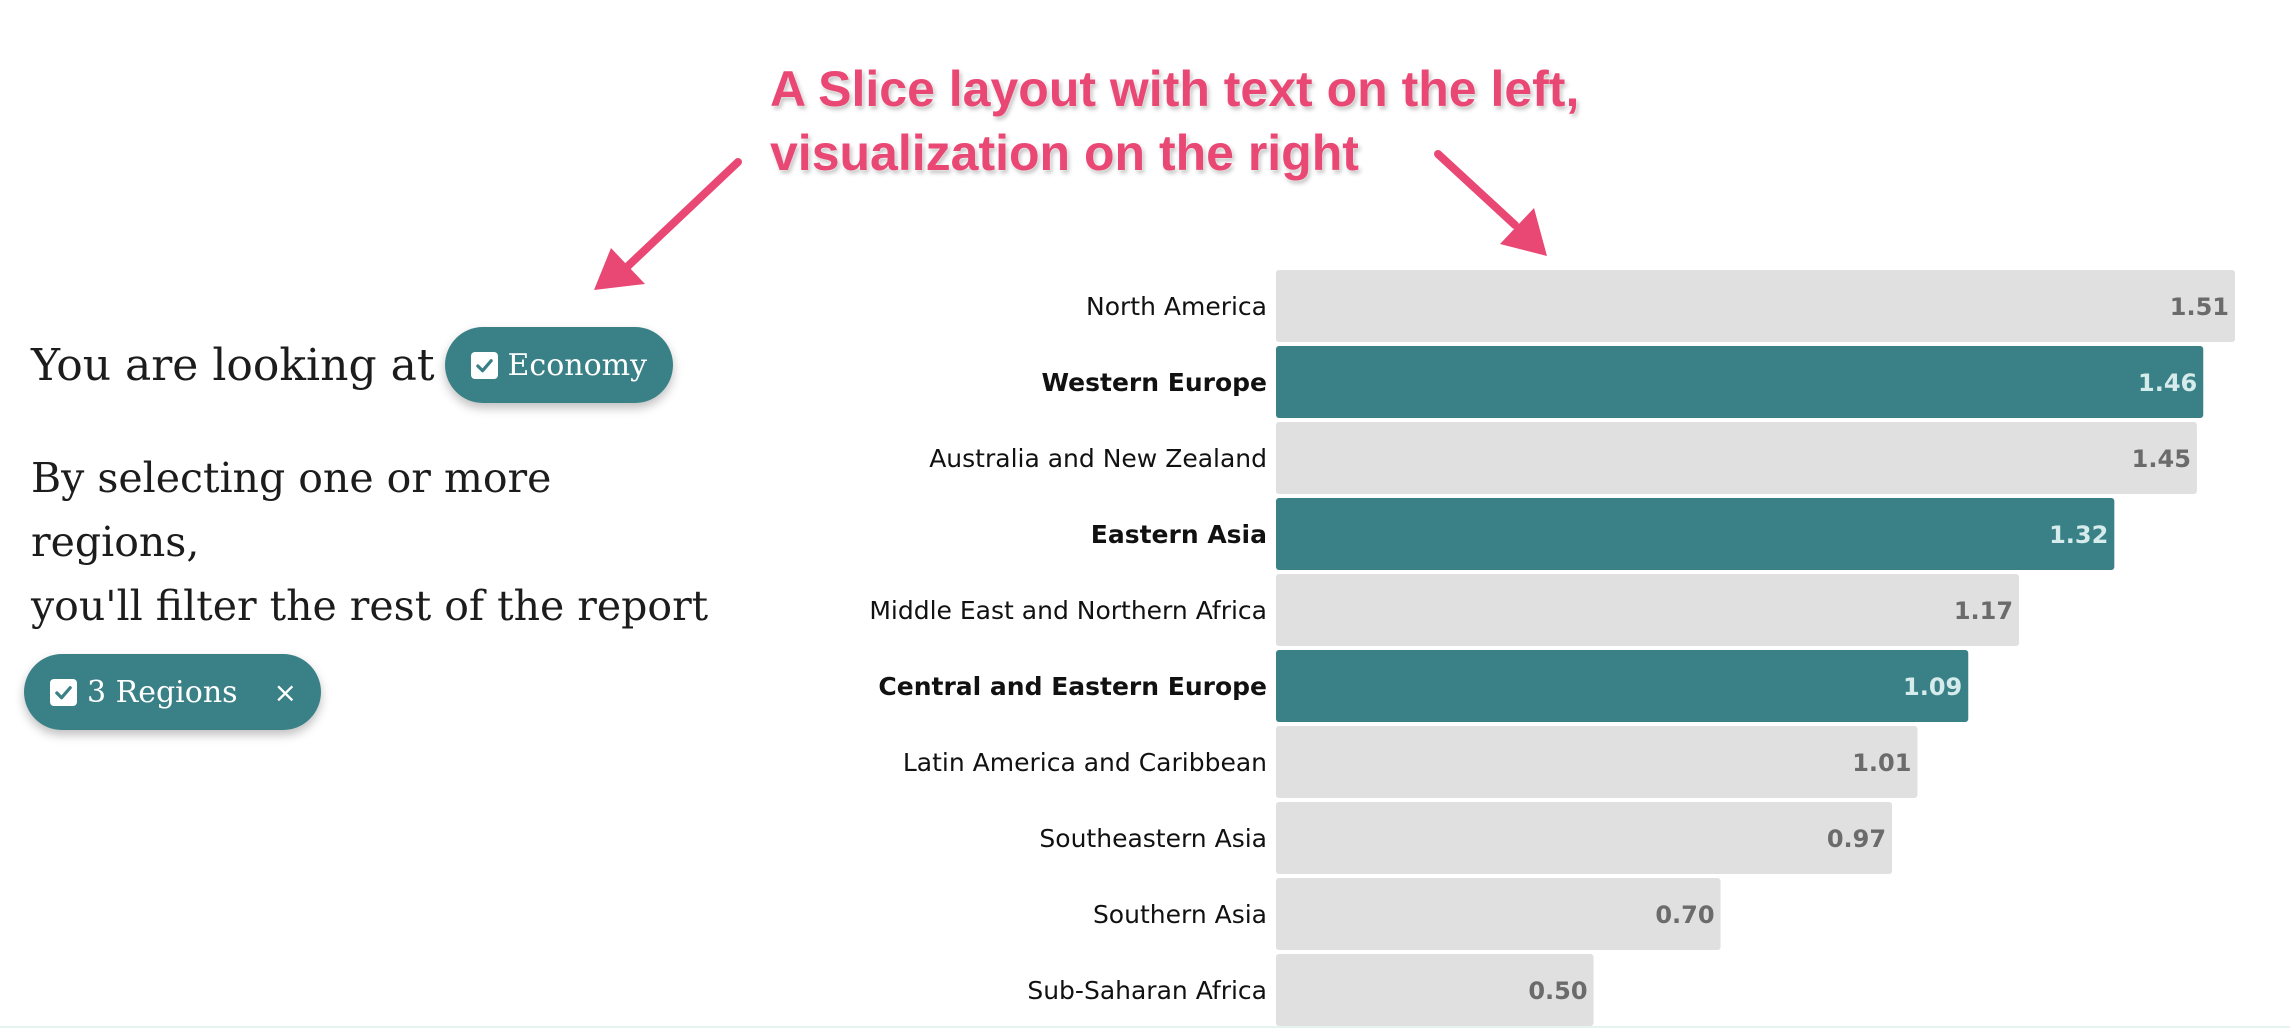 The width and height of the screenshot is (2290, 1030). I want to click on category-label: Latin America and Caribbean, so click(1085, 762).